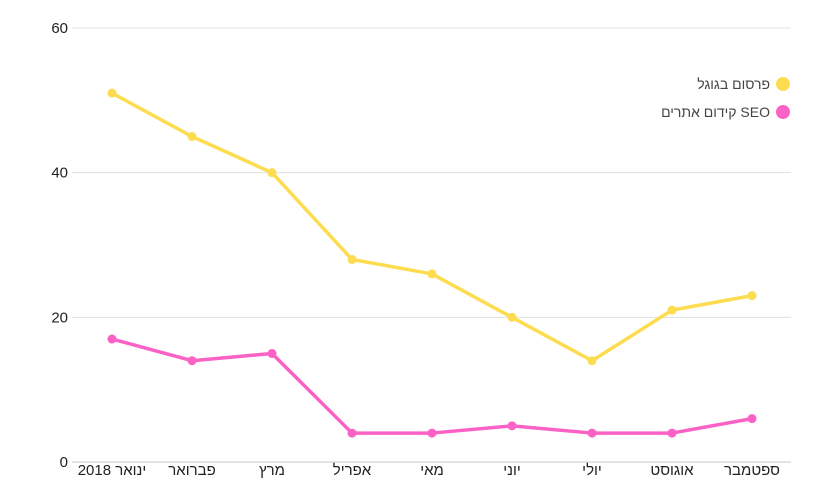 The image size is (828, 500). Describe the element at coordinates (59, 28) in the screenshot. I see `y-tick-label: 60` at that location.